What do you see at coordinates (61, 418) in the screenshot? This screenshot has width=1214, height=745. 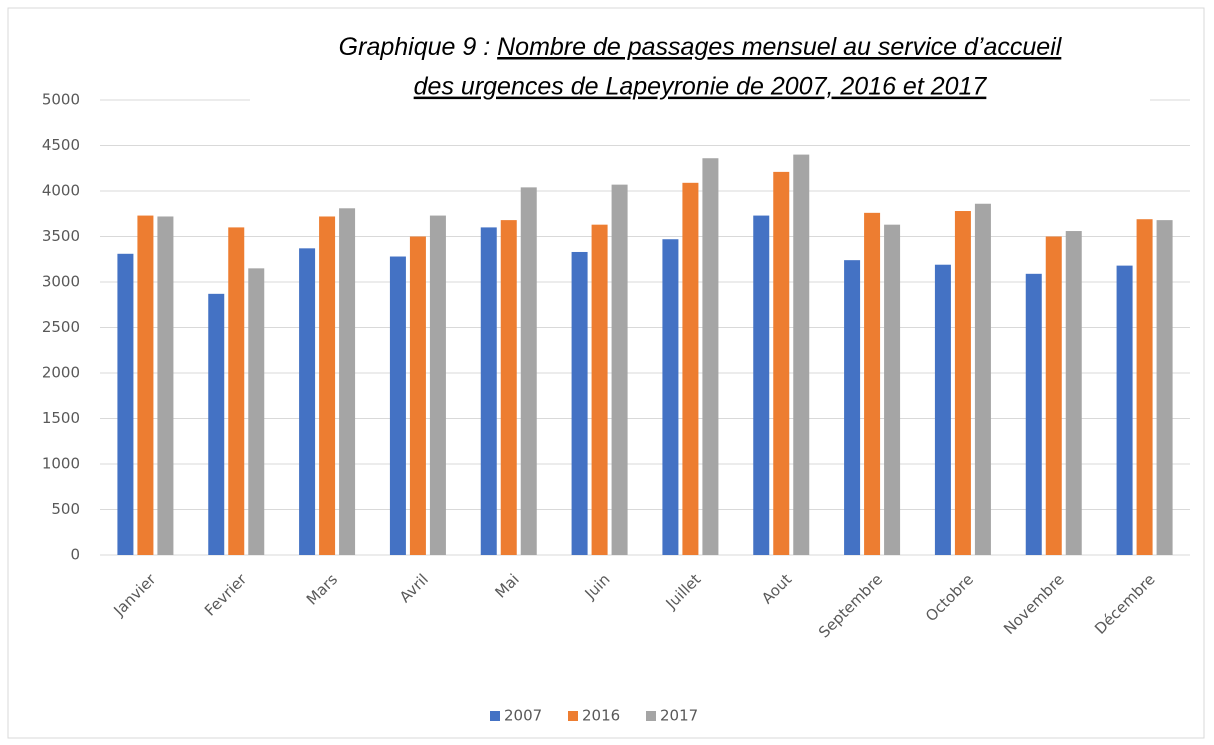 I see `y-tick-label: 1500` at bounding box center [61, 418].